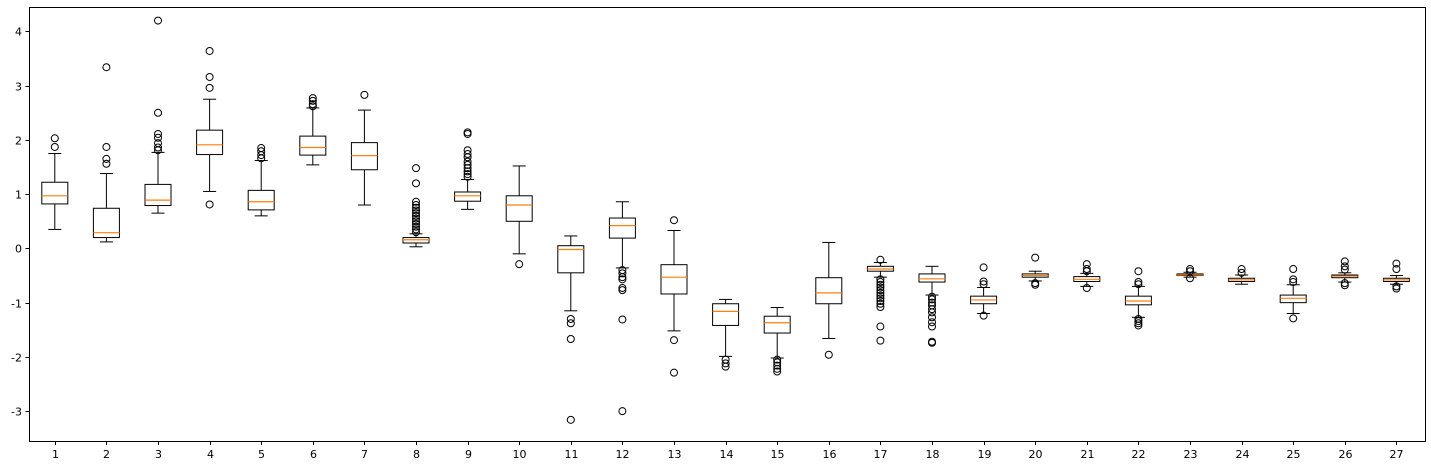 The width and height of the screenshot is (1431, 466). I want to click on x-tick-label: 16, so click(830, 454).